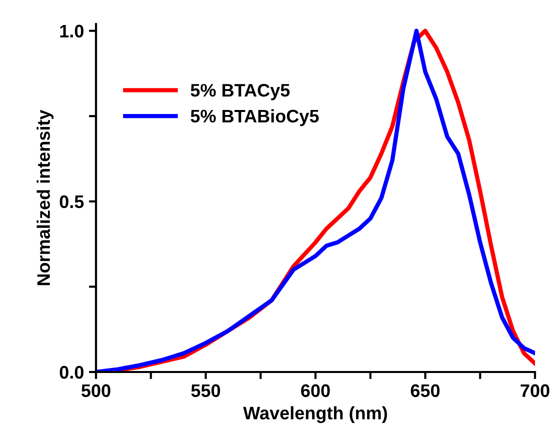 Image resolution: width=558 pixels, height=448 pixels. What do you see at coordinates (205, 391) in the screenshot?
I see `x-tick-label: 550` at bounding box center [205, 391].